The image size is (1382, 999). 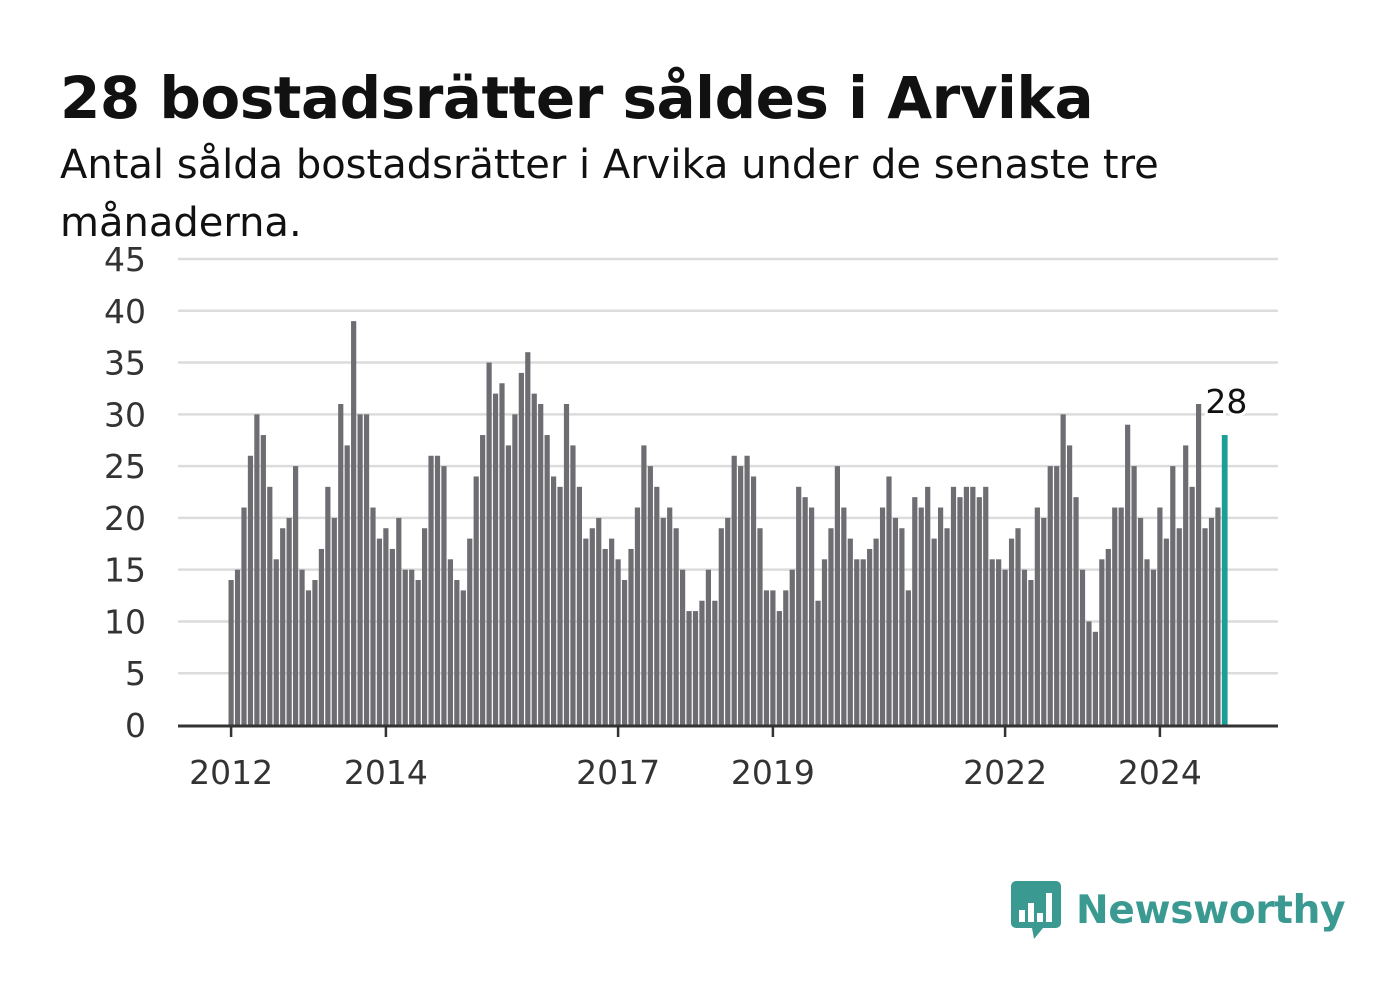 What do you see at coordinates (1178, 910) in the screenshot?
I see `brand-logo: Newsworthy` at bounding box center [1178, 910].